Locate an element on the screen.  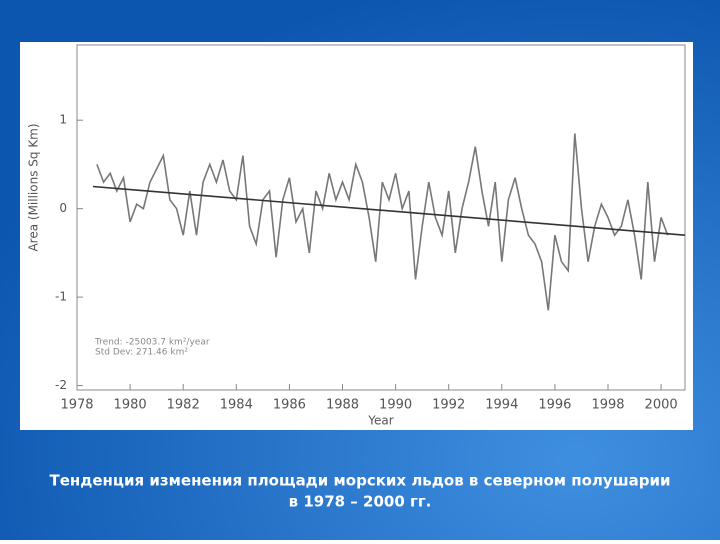
x-tick-label: 1984 is located at coordinates (236, 405).